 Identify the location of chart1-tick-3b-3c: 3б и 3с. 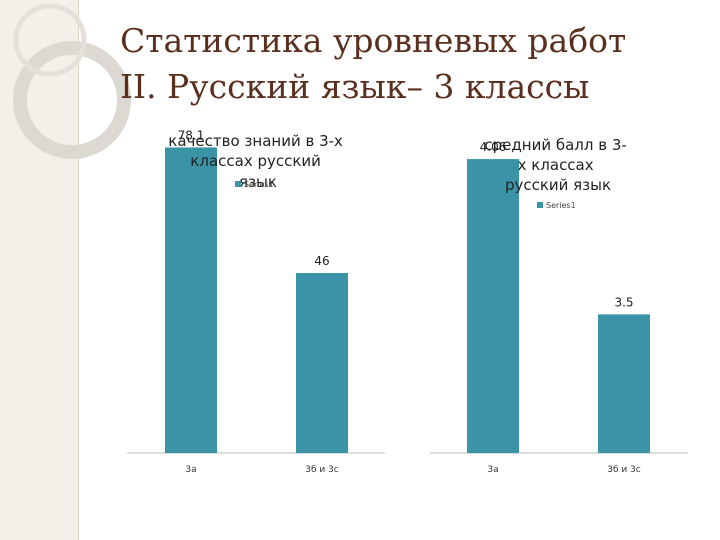
(322, 470).